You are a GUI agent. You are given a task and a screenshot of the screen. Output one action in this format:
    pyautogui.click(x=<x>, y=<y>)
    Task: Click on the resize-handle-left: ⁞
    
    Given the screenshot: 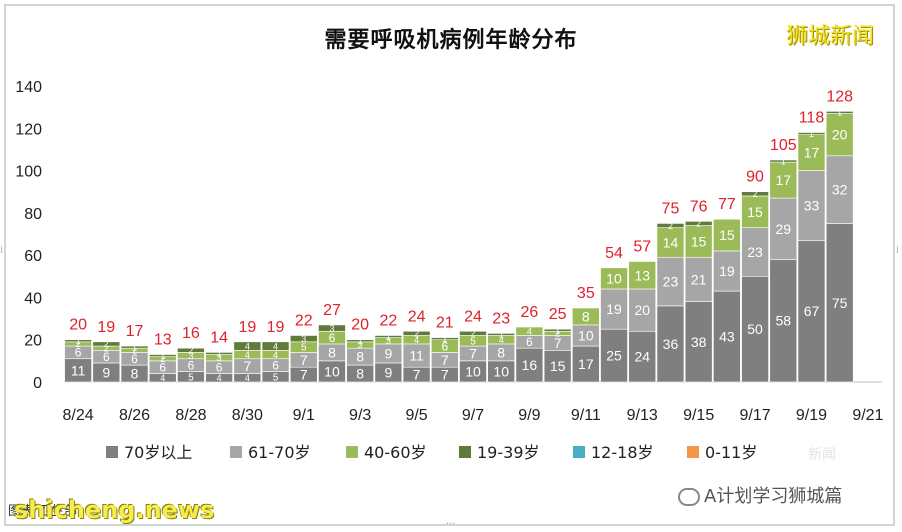 What is the action you would take?
    pyautogui.click(x=2, y=250)
    